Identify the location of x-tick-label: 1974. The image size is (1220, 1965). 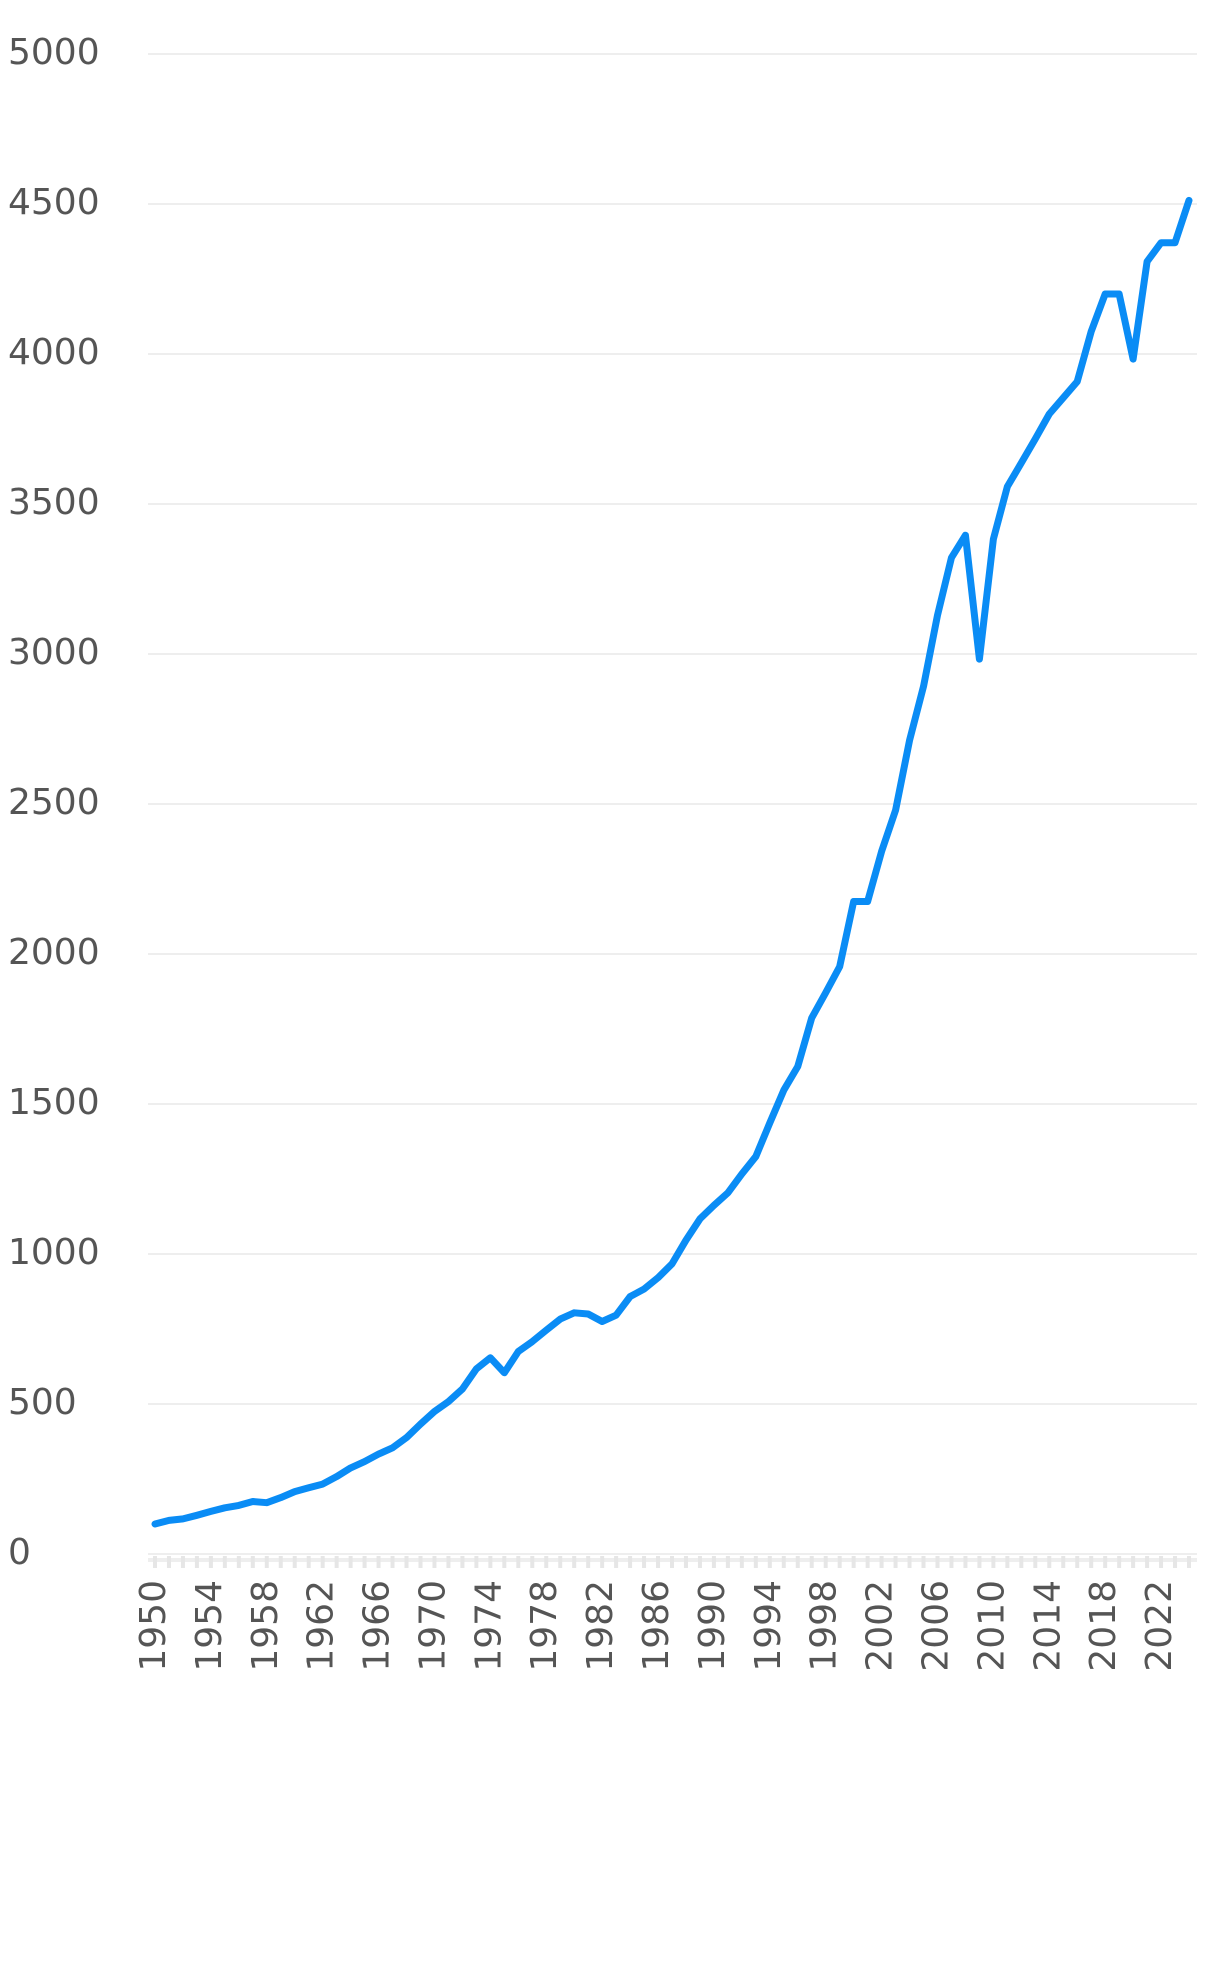
(488, 1626).